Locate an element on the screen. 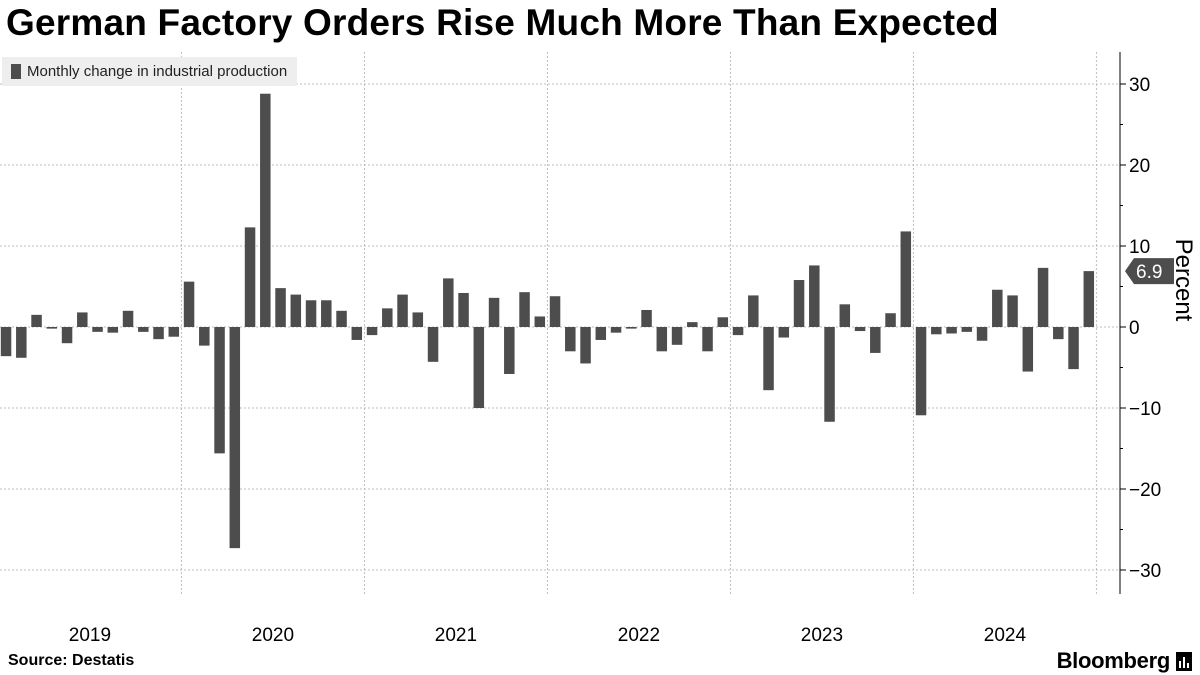 Image resolution: width=1200 pixels, height=675 pixels. brand-name: Bloomberg is located at coordinates (1113, 660).